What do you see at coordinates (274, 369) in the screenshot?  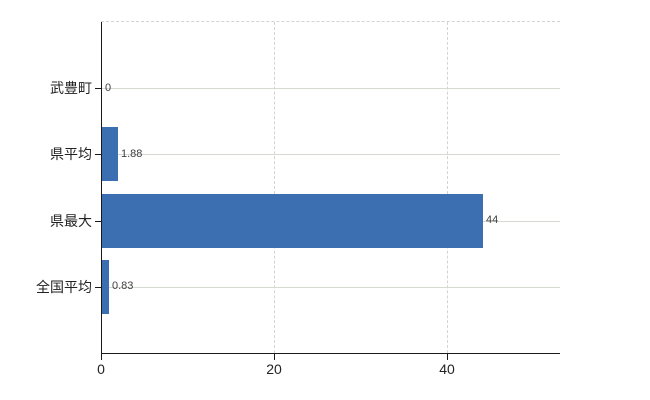 I see `x-tick-label: 20` at bounding box center [274, 369].